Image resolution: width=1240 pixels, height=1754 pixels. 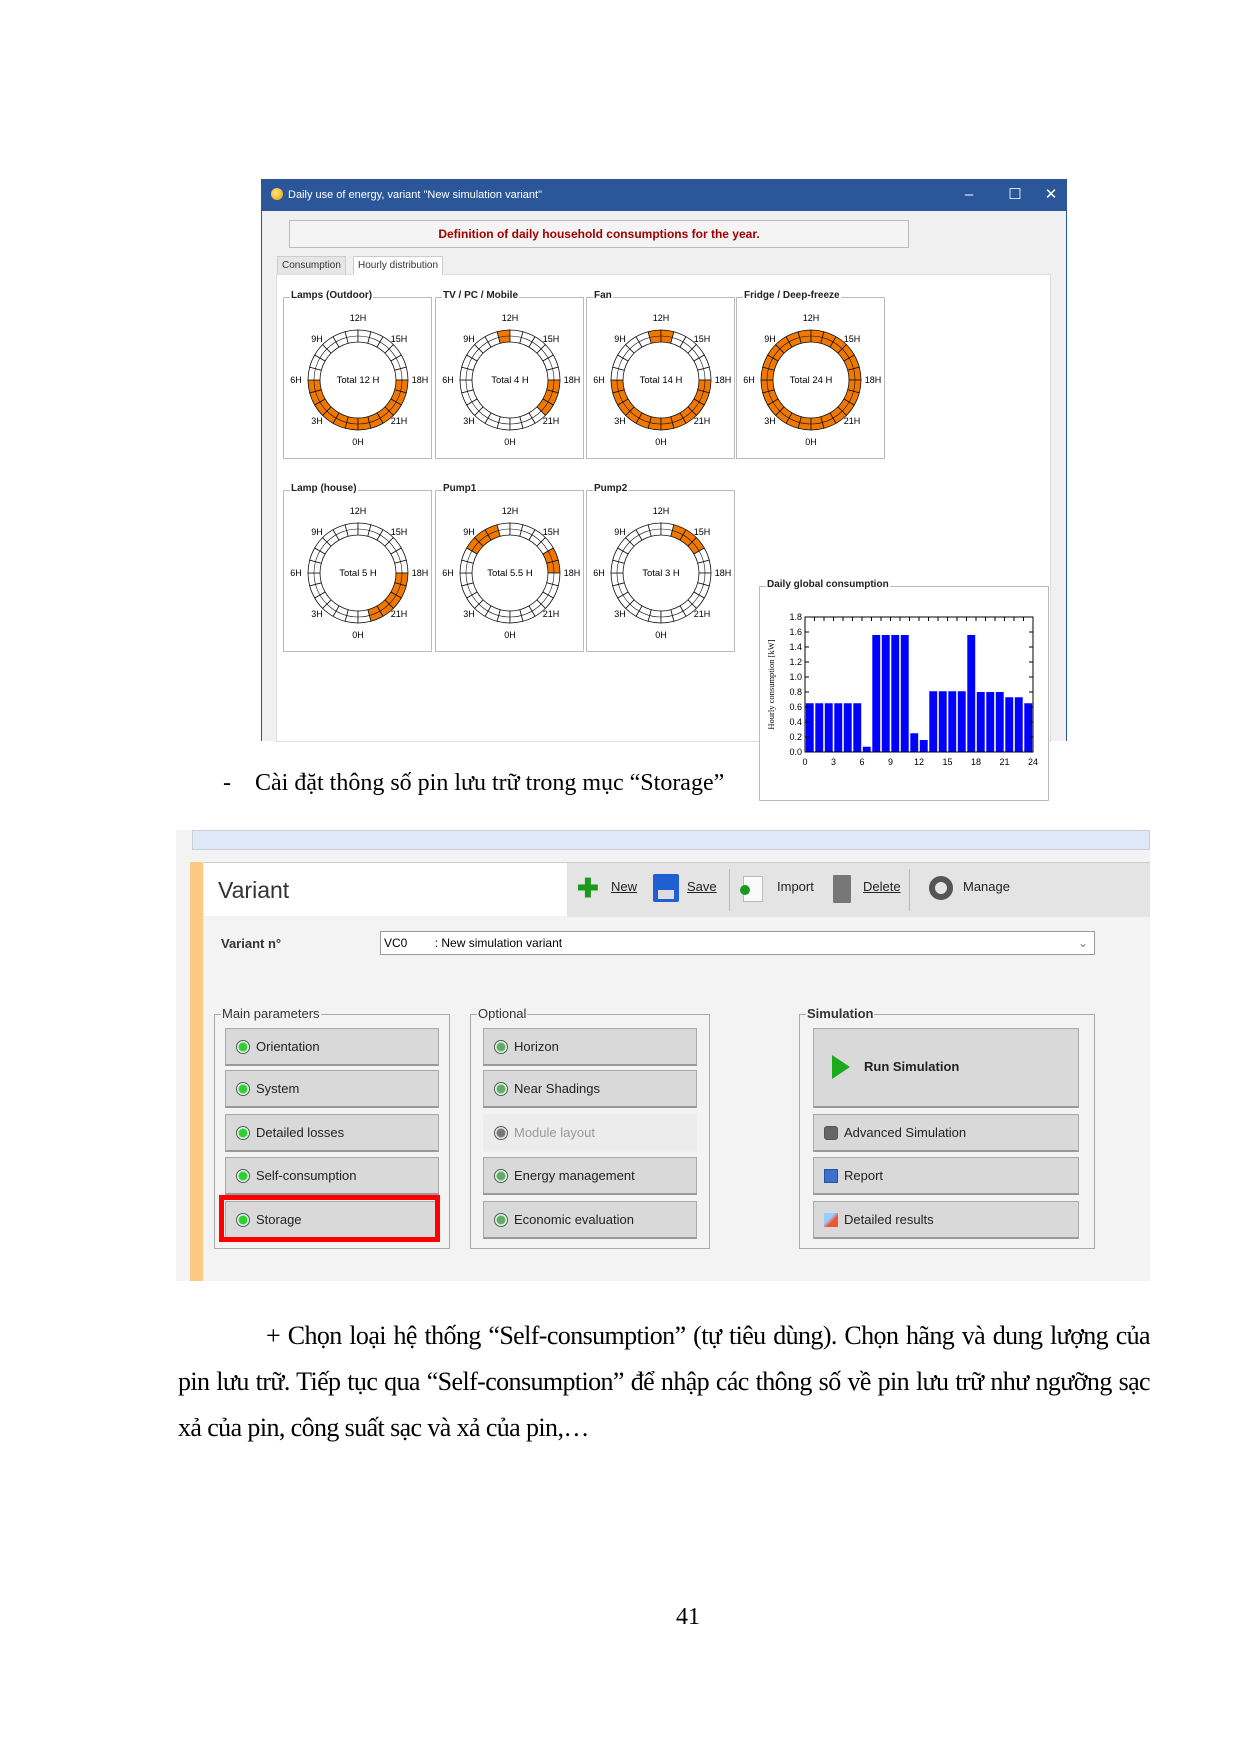 What do you see at coordinates (1004, 762) in the screenshot?
I see `x-tick-label: 21` at bounding box center [1004, 762].